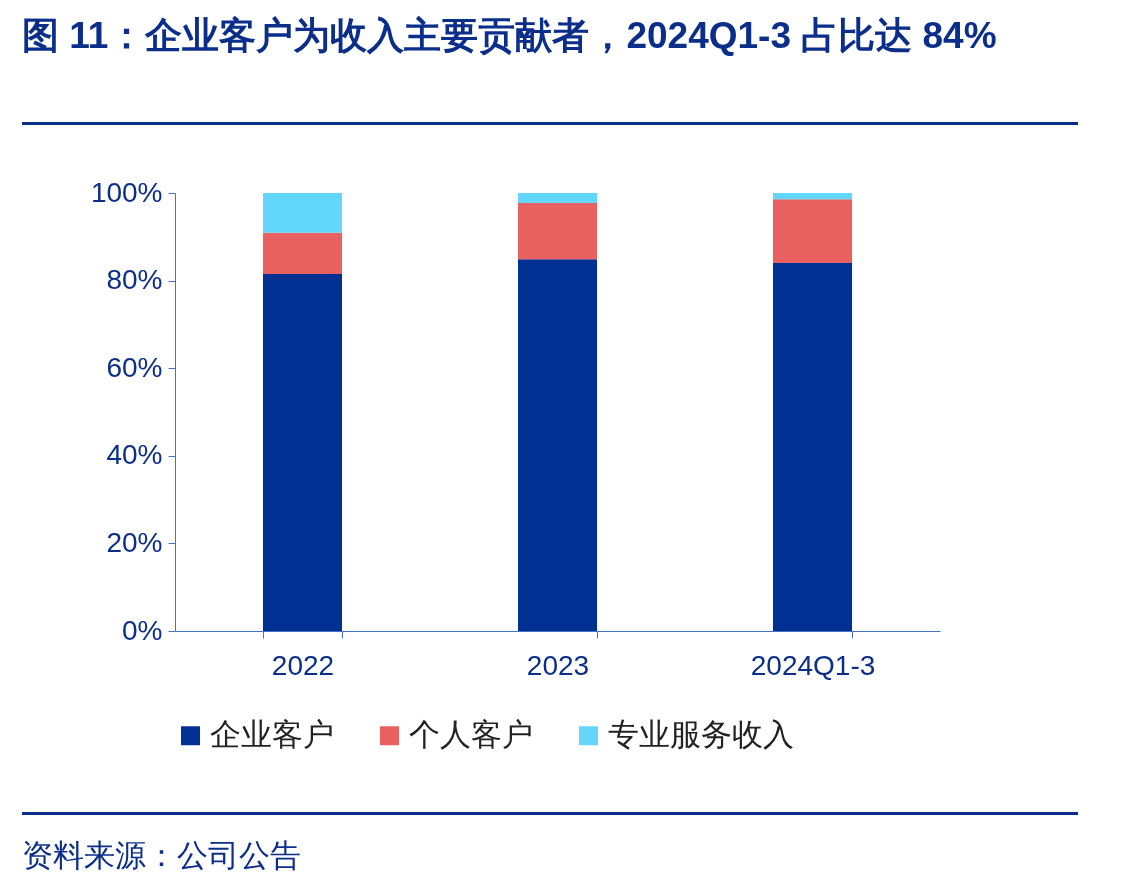 Image resolution: width=1123 pixels, height=890 pixels. What do you see at coordinates (813, 665) in the screenshot?
I see `x-tick-label: 2024Q1-3` at bounding box center [813, 665].